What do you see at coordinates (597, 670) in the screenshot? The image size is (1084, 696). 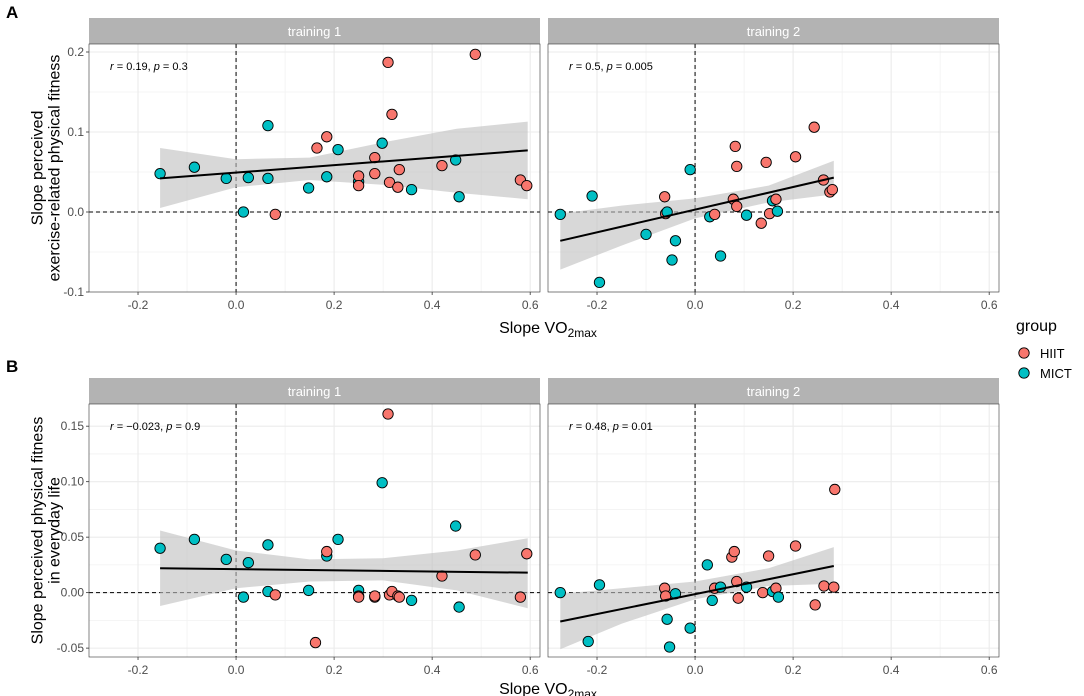 I see `x-tick-label: -0.2` at bounding box center [597, 670].